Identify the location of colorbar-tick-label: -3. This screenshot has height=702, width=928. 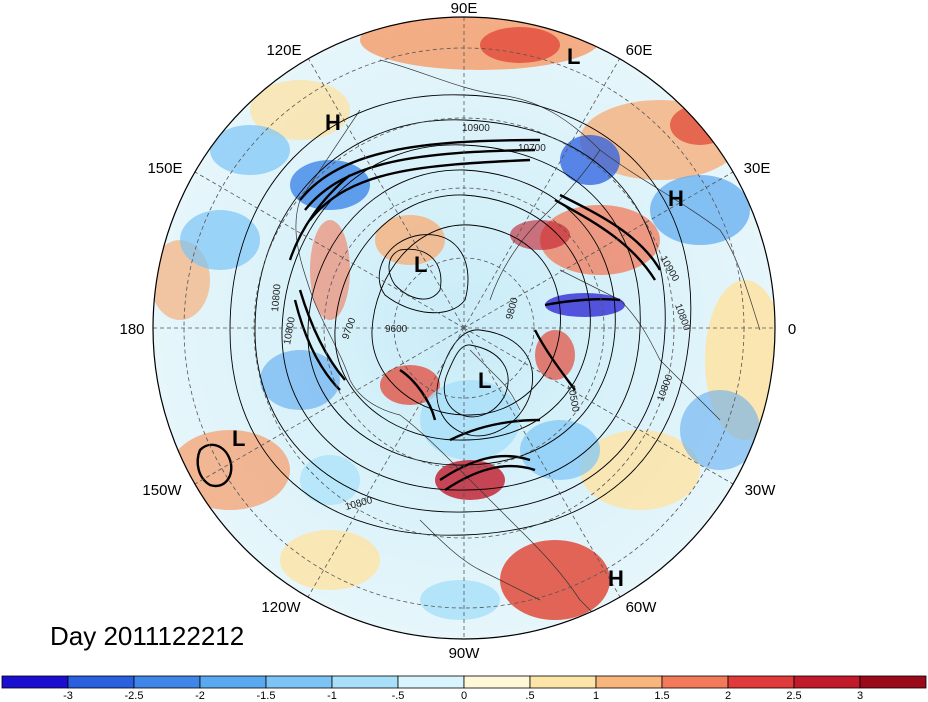
(68, 696).